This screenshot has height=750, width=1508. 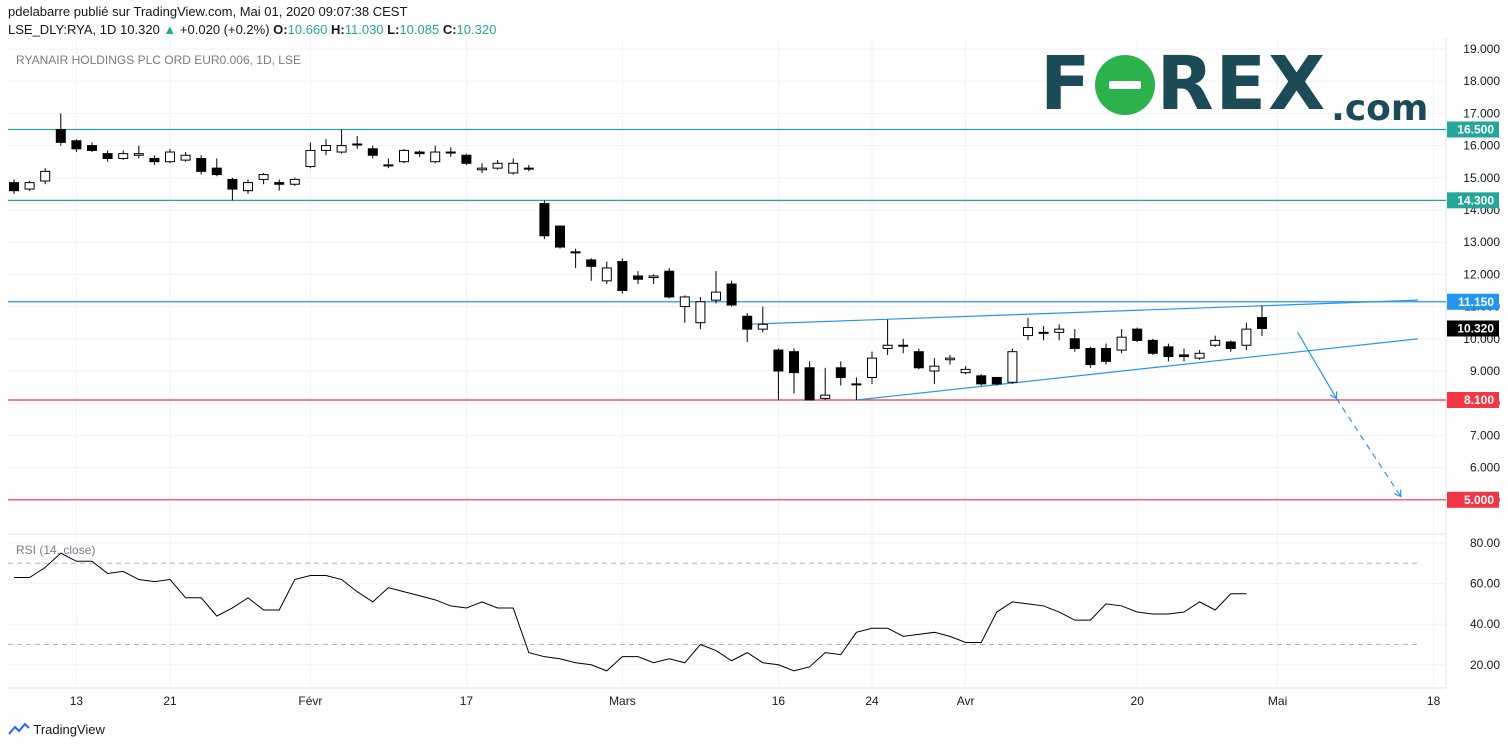 I want to click on price-tick-label: 17.000, so click(x=1481, y=113).